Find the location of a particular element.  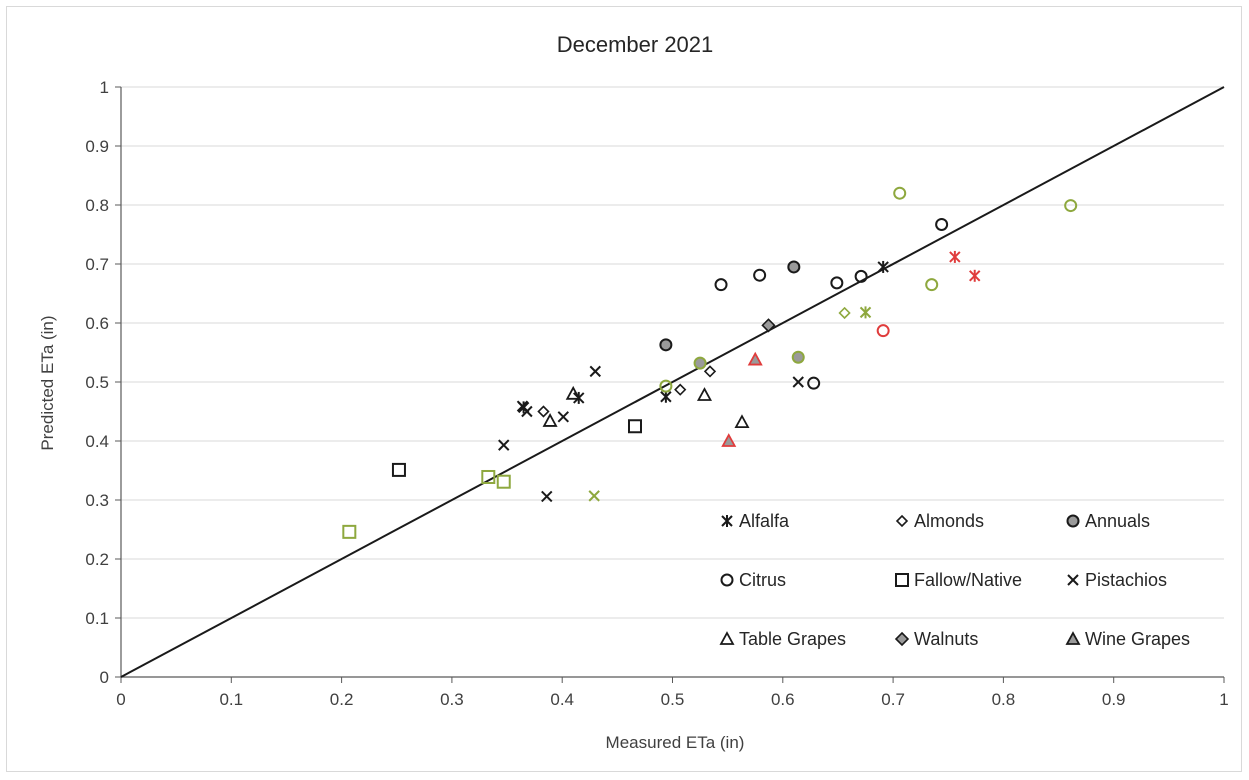

chart-title: December 2021 is located at coordinates (635, 44).